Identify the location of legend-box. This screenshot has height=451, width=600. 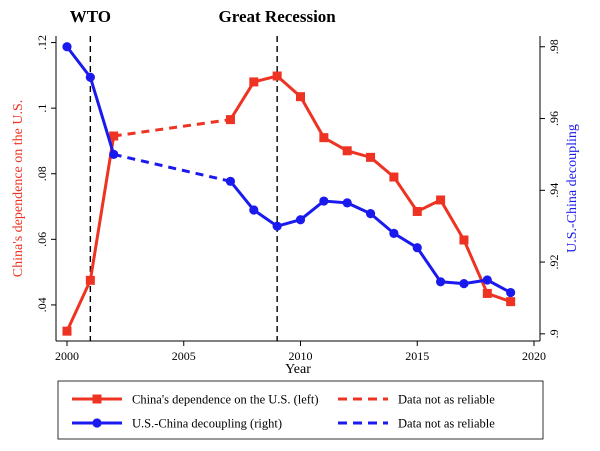
(300, 410).